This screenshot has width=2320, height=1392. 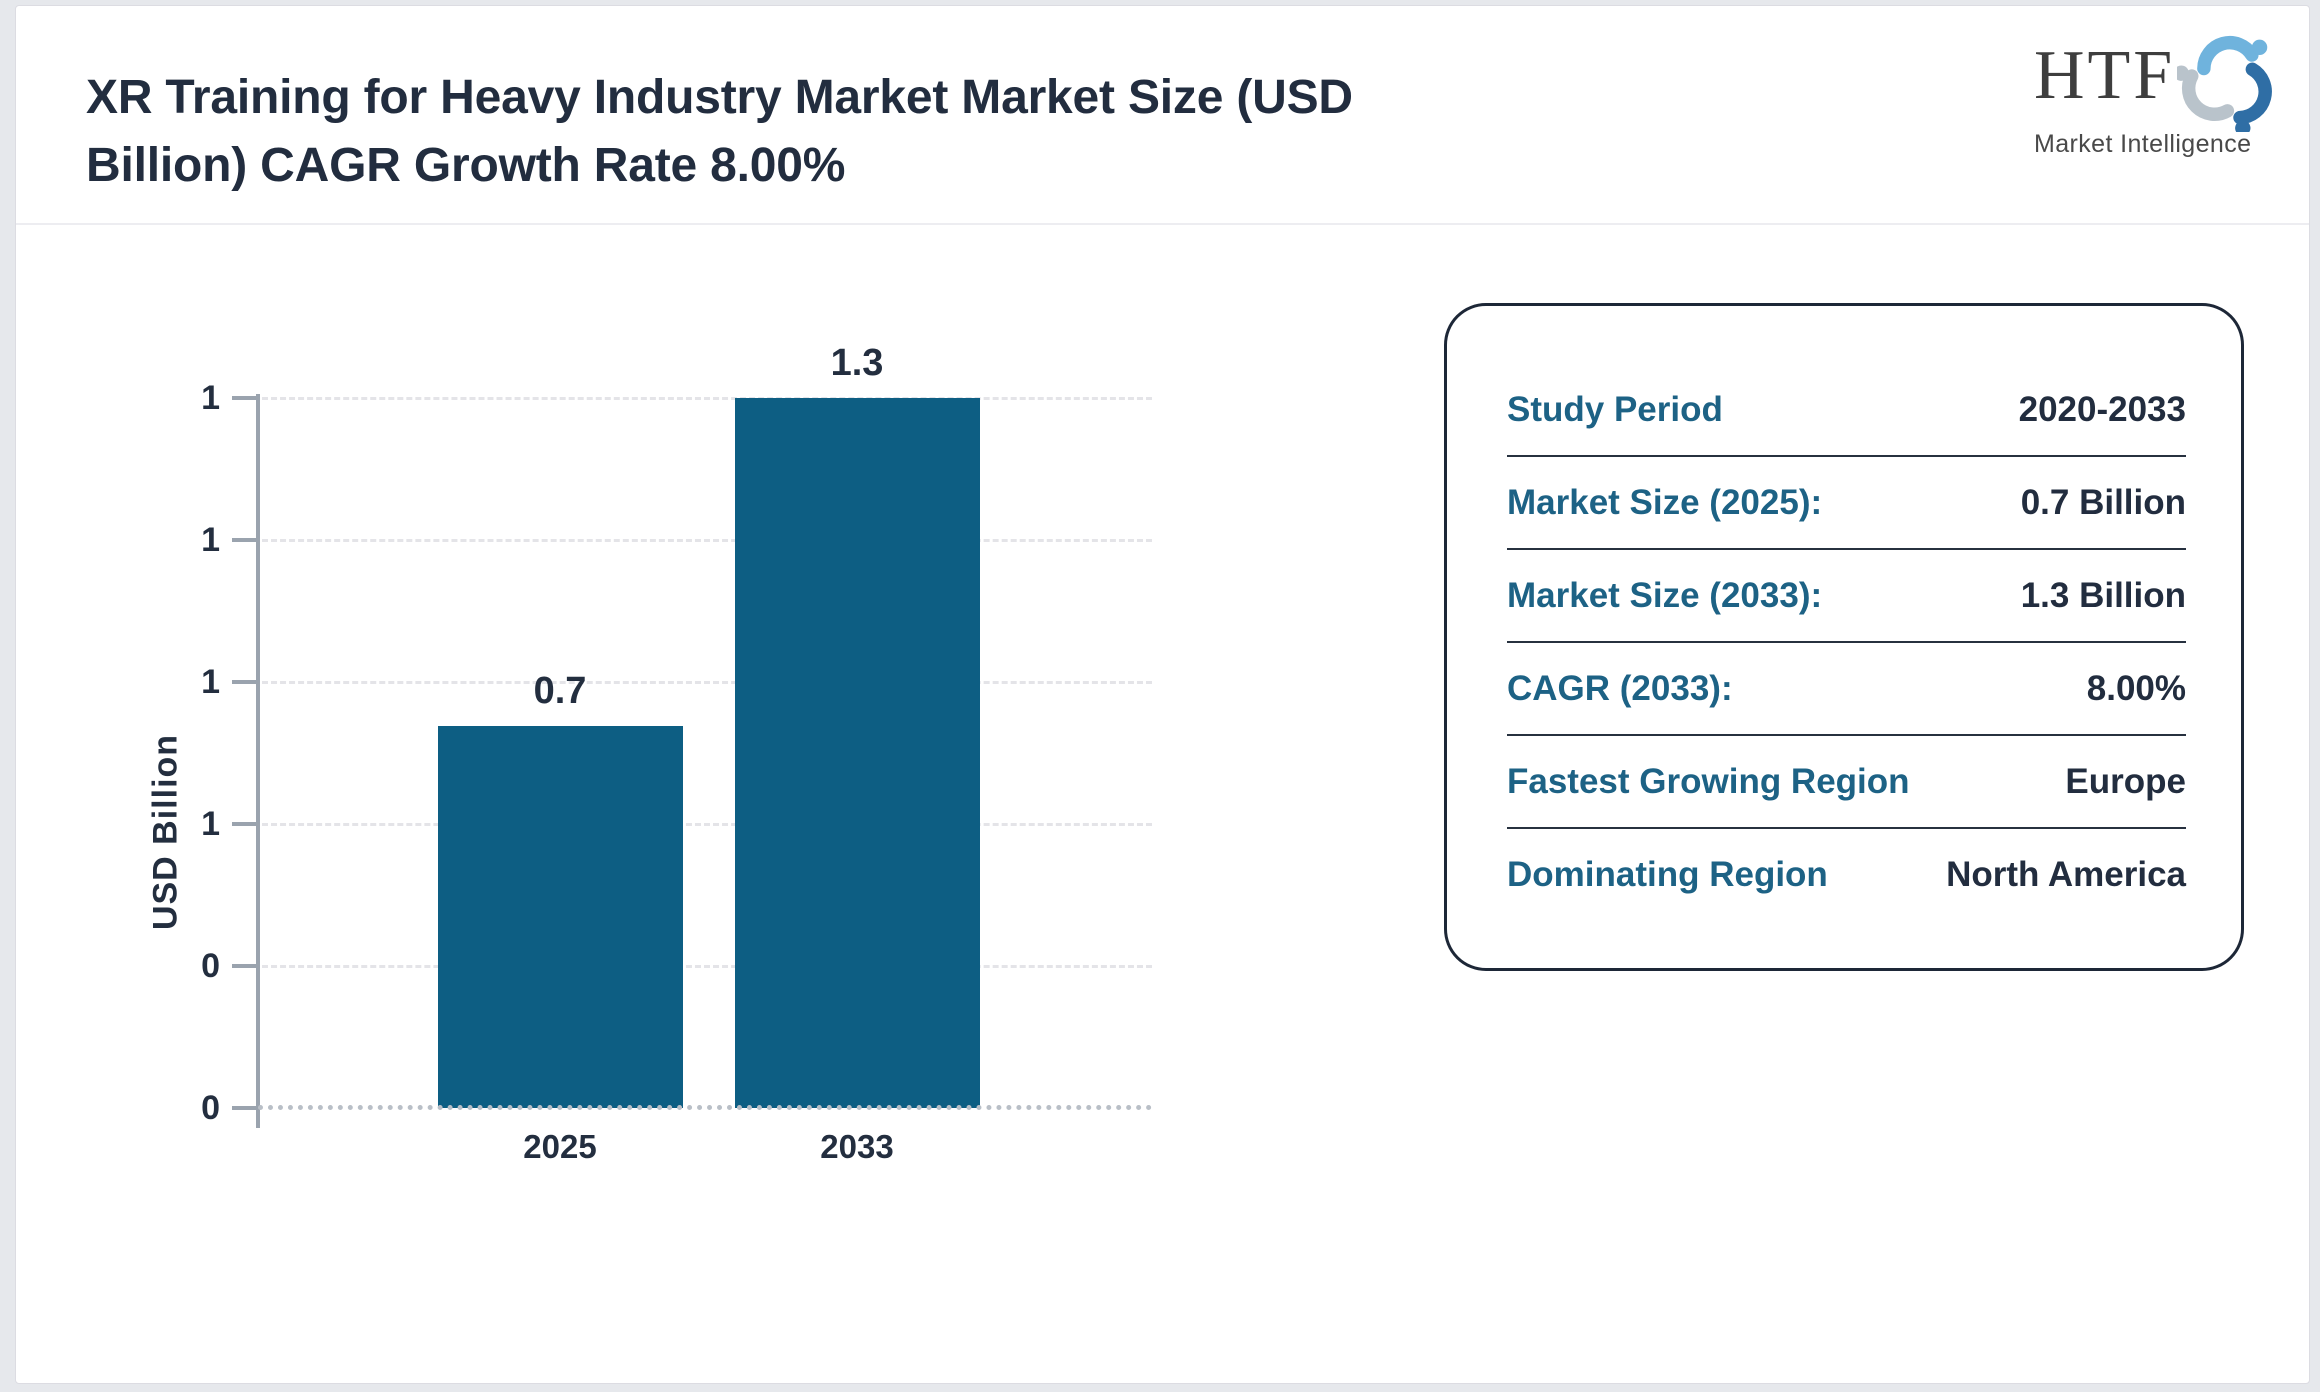 What do you see at coordinates (1846, 874) in the screenshot?
I see `panel-row-dominating-region: Dominating Region North America` at bounding box center [1846, 874].